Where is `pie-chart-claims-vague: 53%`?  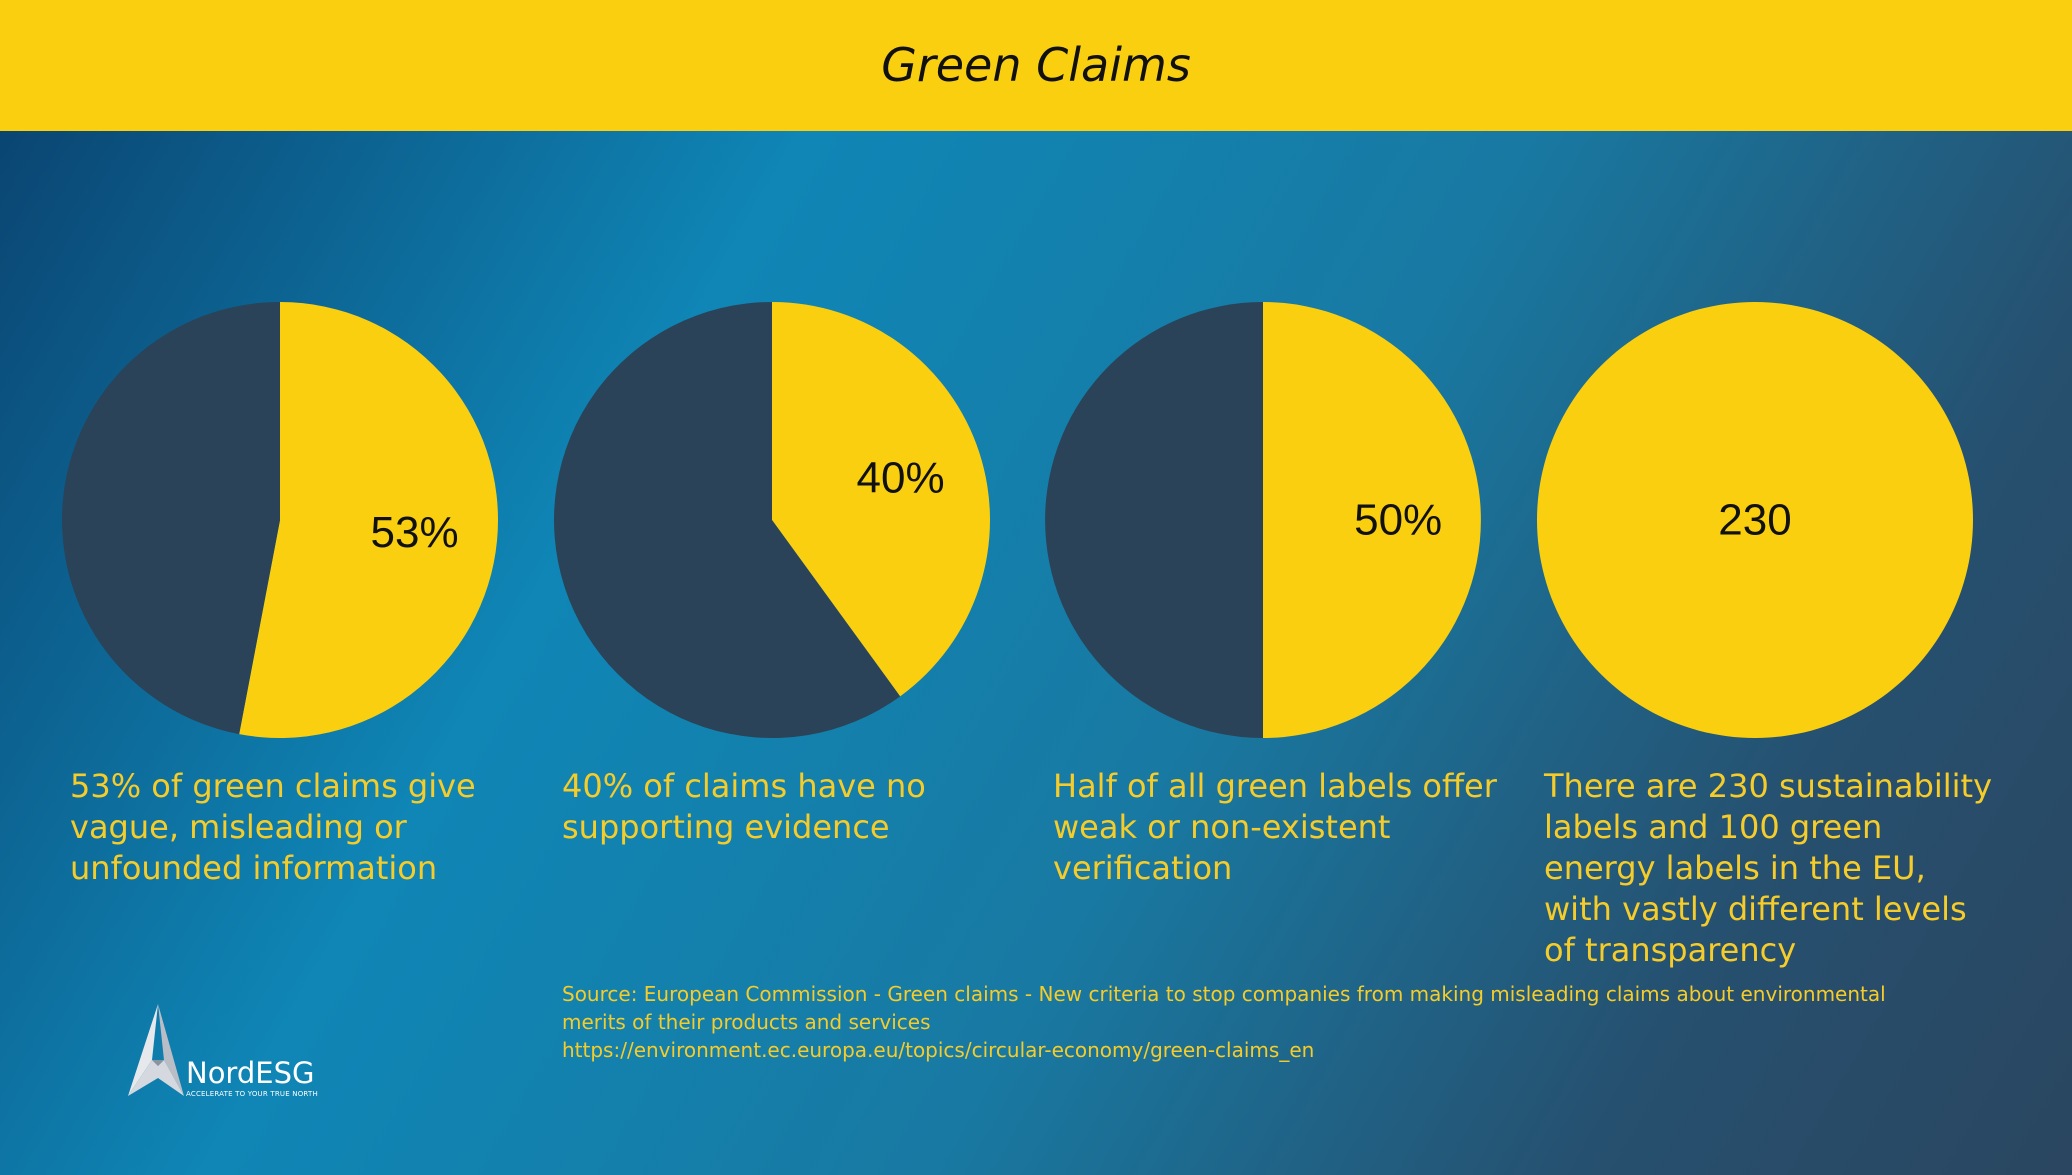 pie-chart-claims-vague: 53% is located at coordinates (280, 520).